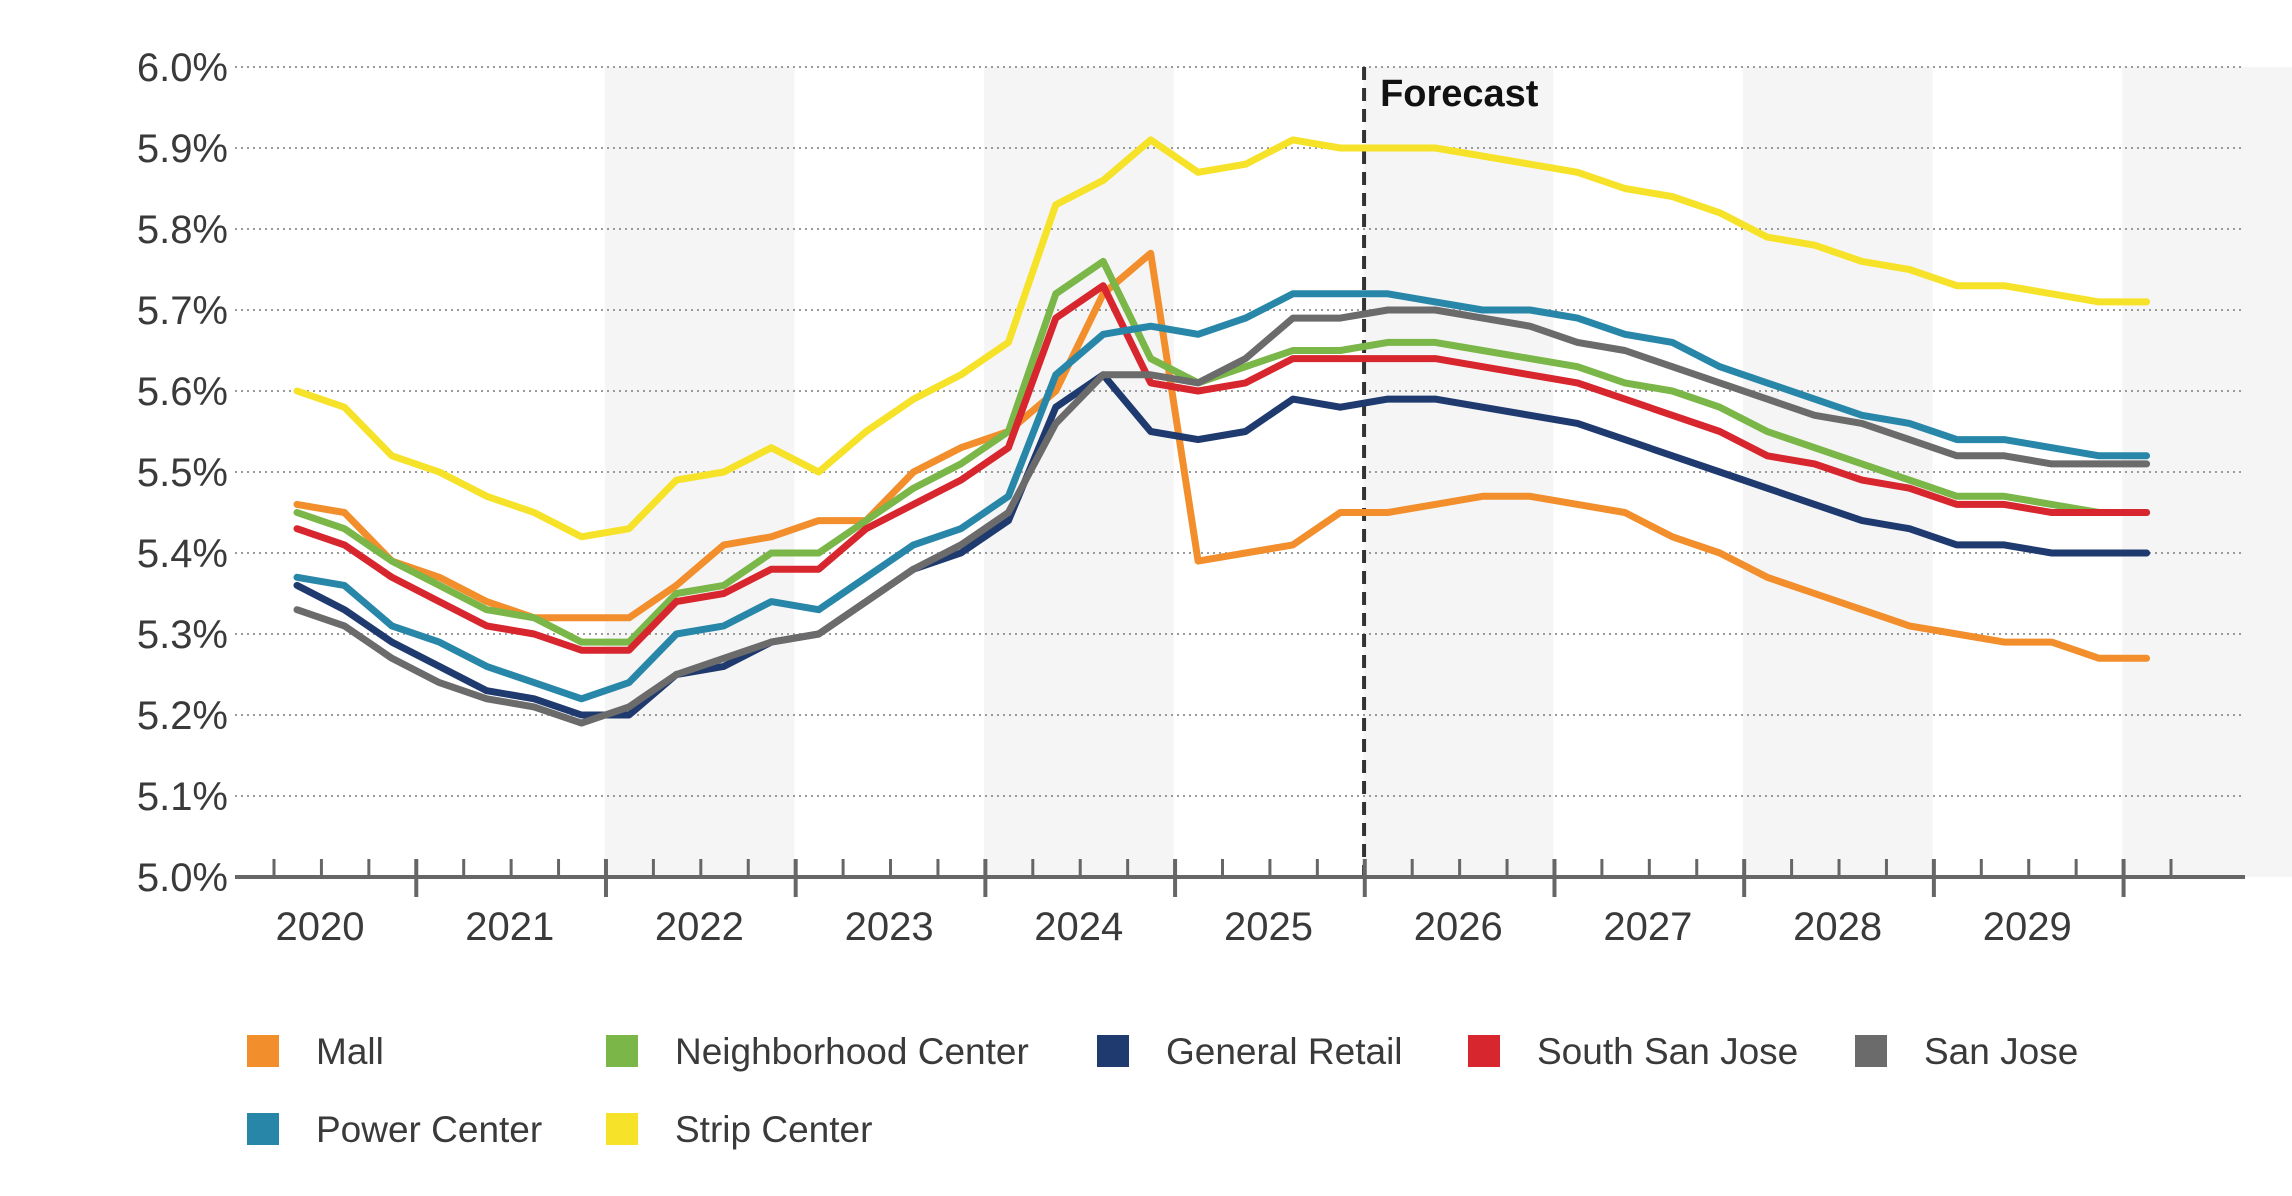 The height and width of the screenshot is (1196, 2292). Describe the element at coordinates (1667, 1051) in the screenshot. I see `legend-label: South San Jose` at that location.